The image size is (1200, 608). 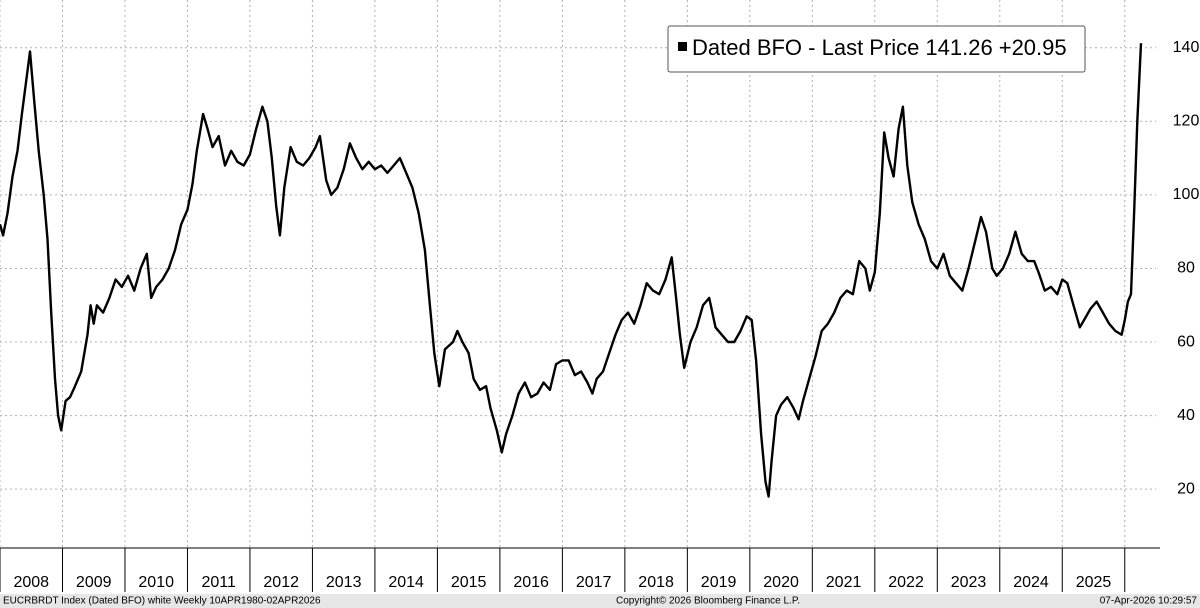 I want to click on x-tick-label: 2008, so click(x=31, y=582).